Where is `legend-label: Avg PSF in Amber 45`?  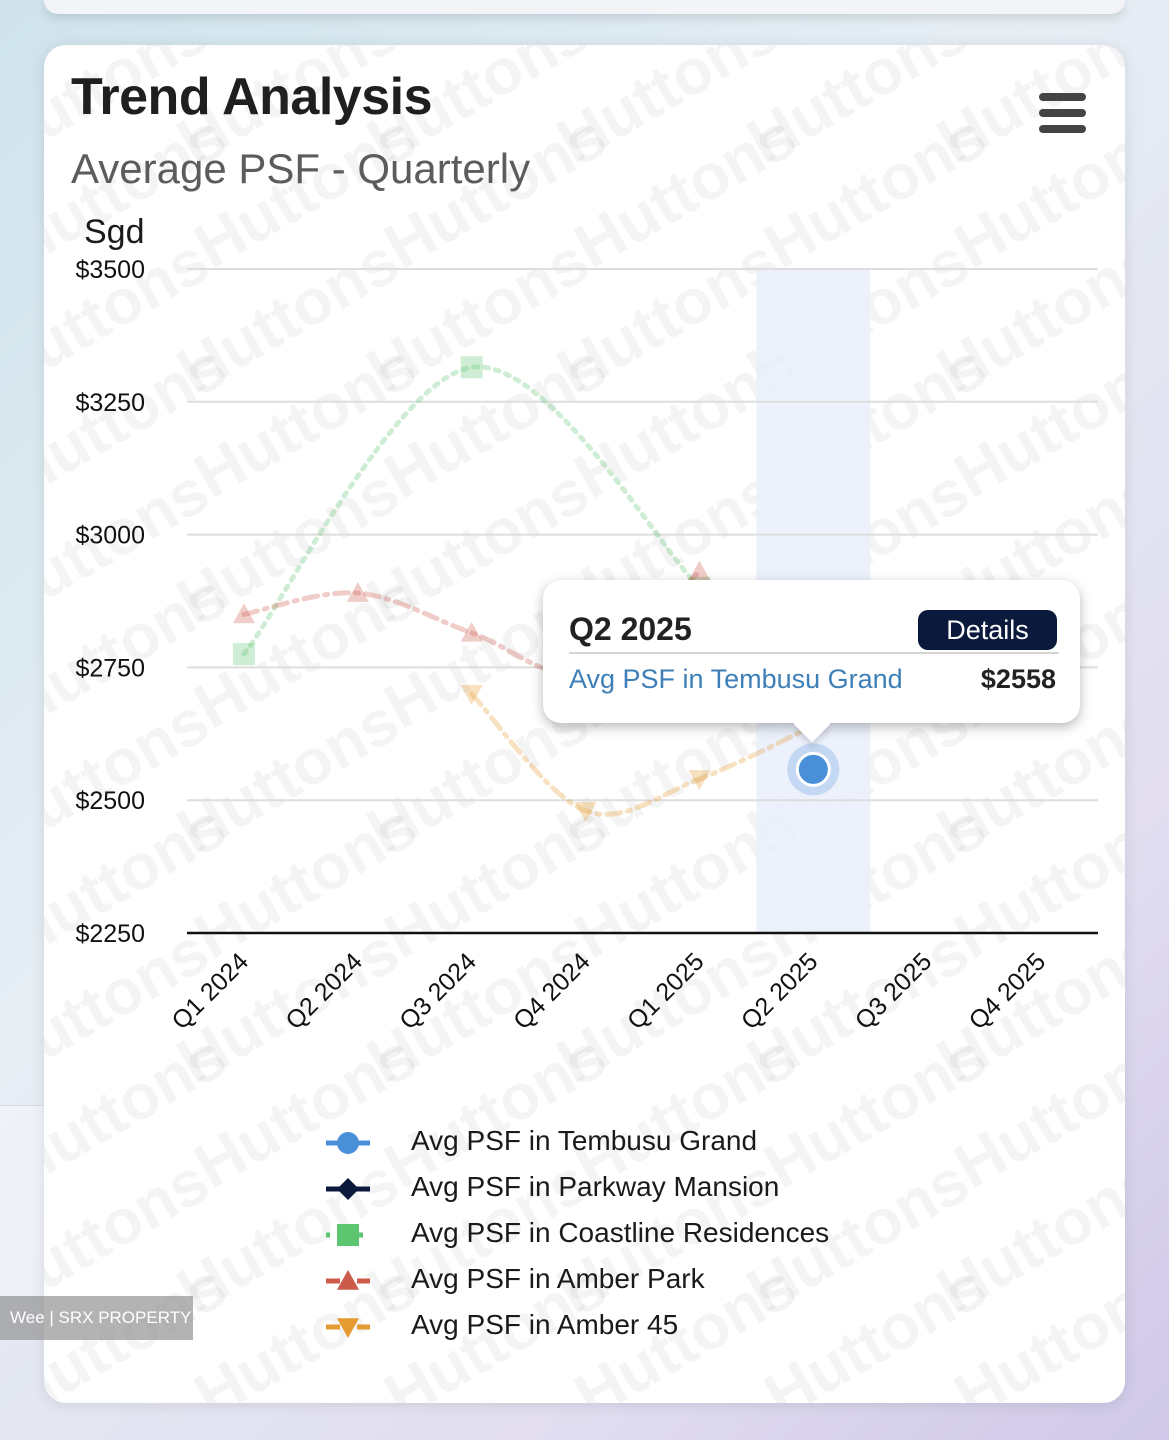 legend-label: Avg PSF in Amber 45 is located at coordinates (545, 1324).